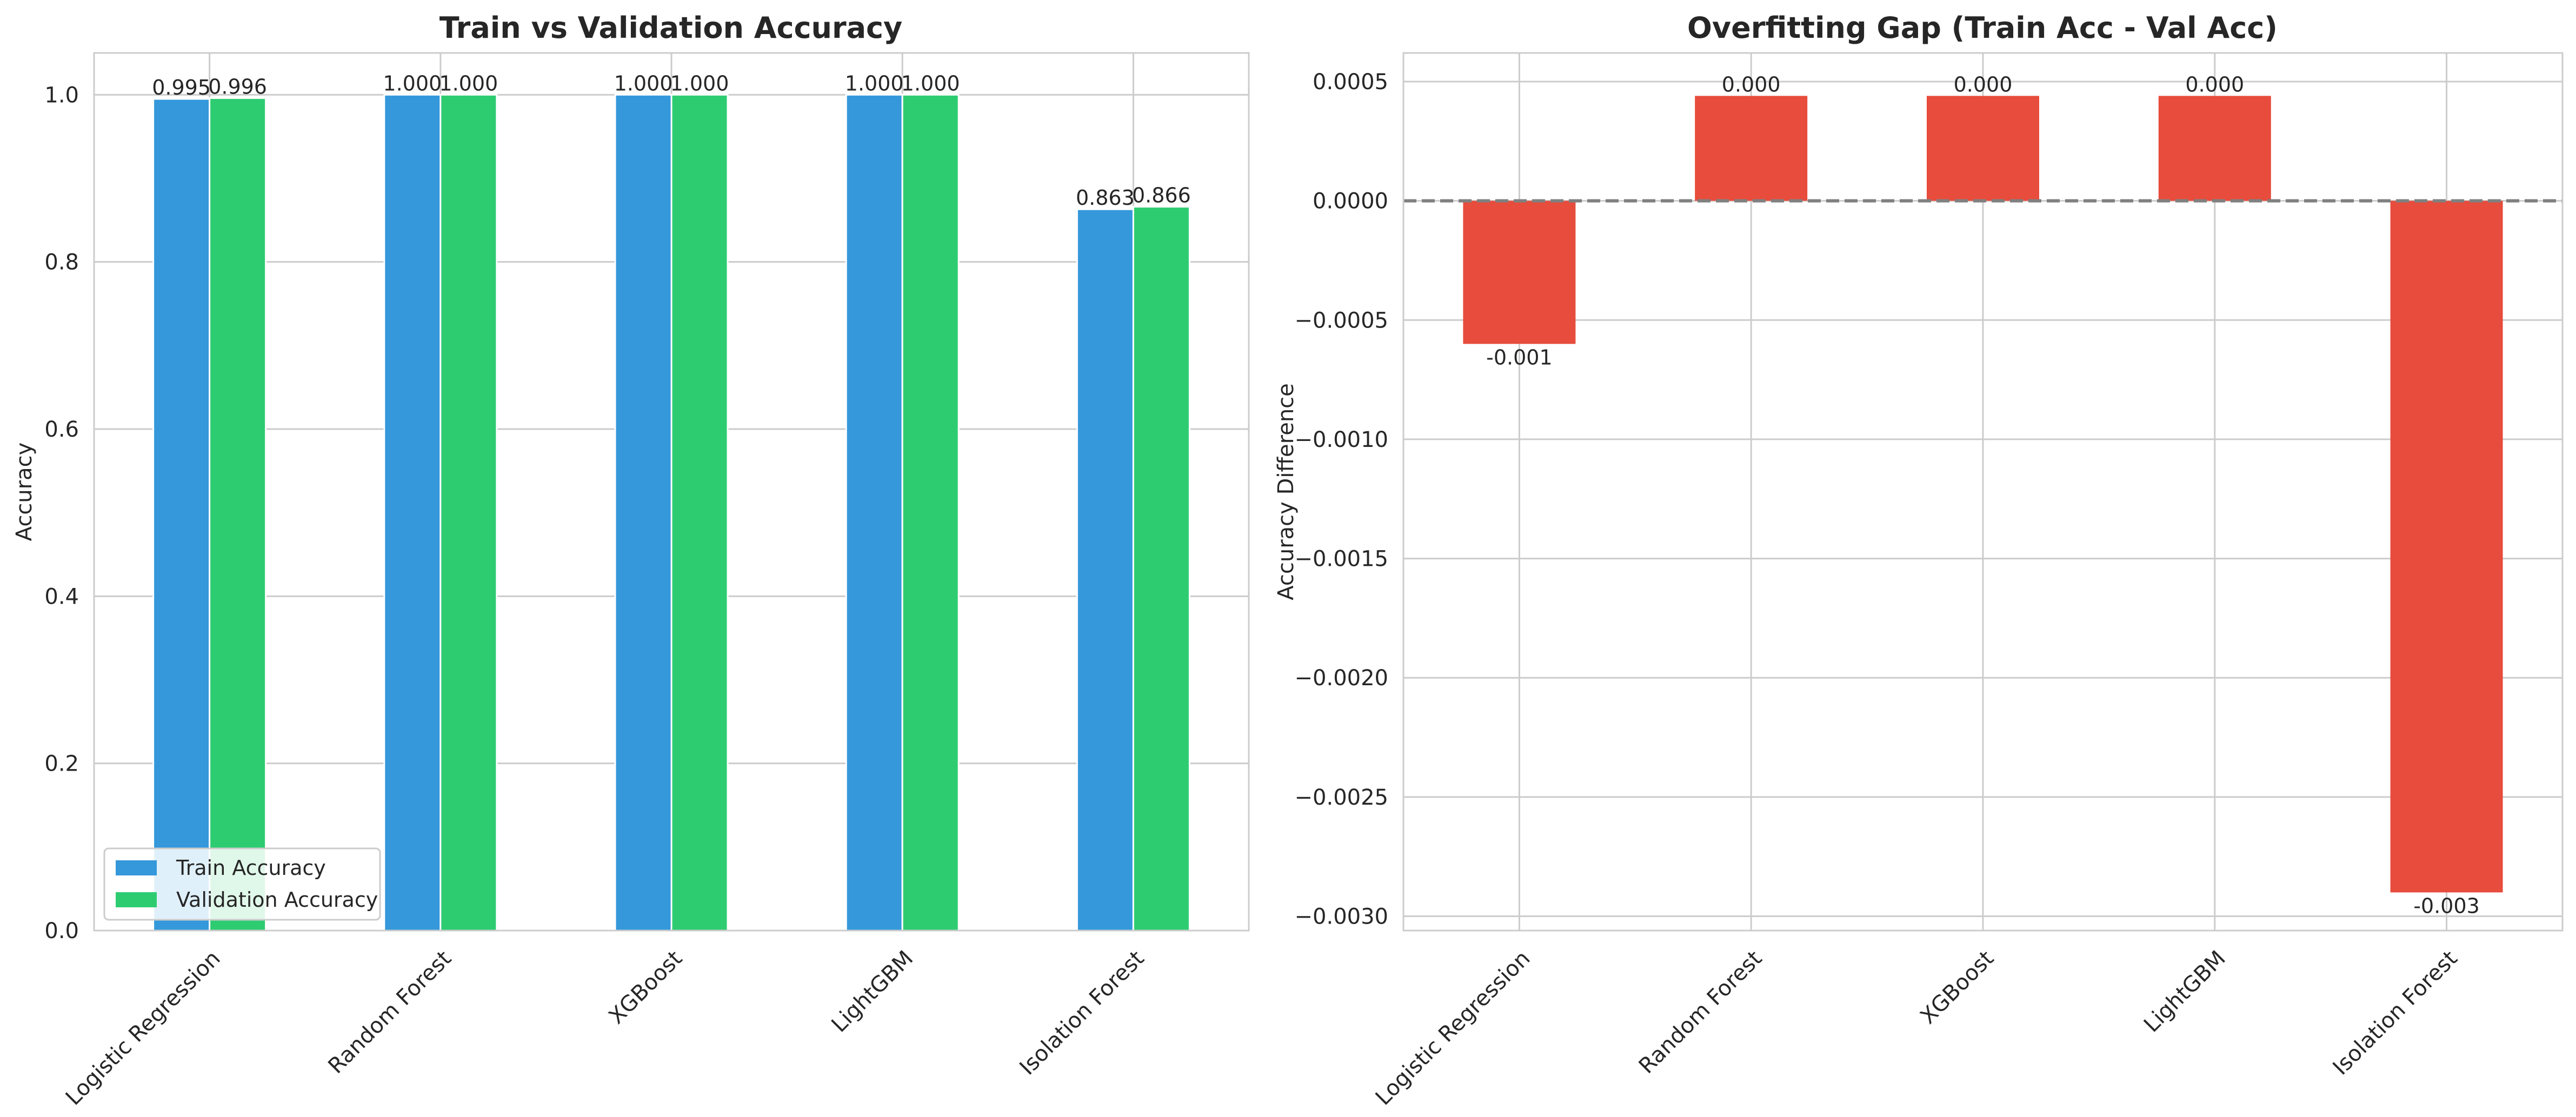  What do you see at coordinates (136, 867) in the screenshot?
I see `legend-swatch-train` at bounding box center [136, 867].